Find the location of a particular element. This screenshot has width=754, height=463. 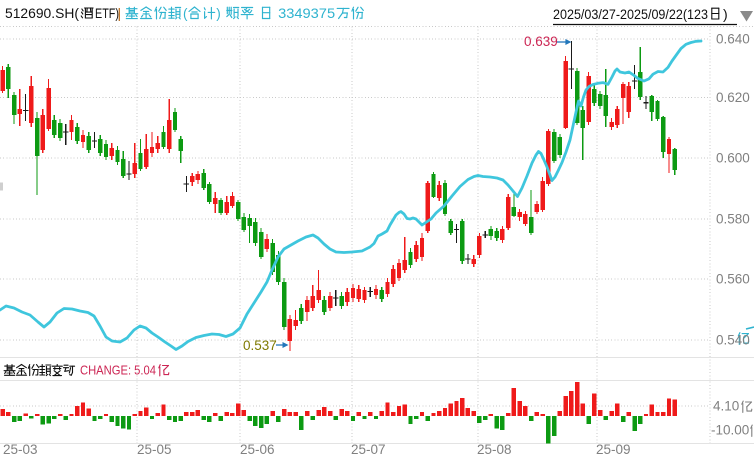

svg-text: 0.560 is located at coordinates (733, 279).